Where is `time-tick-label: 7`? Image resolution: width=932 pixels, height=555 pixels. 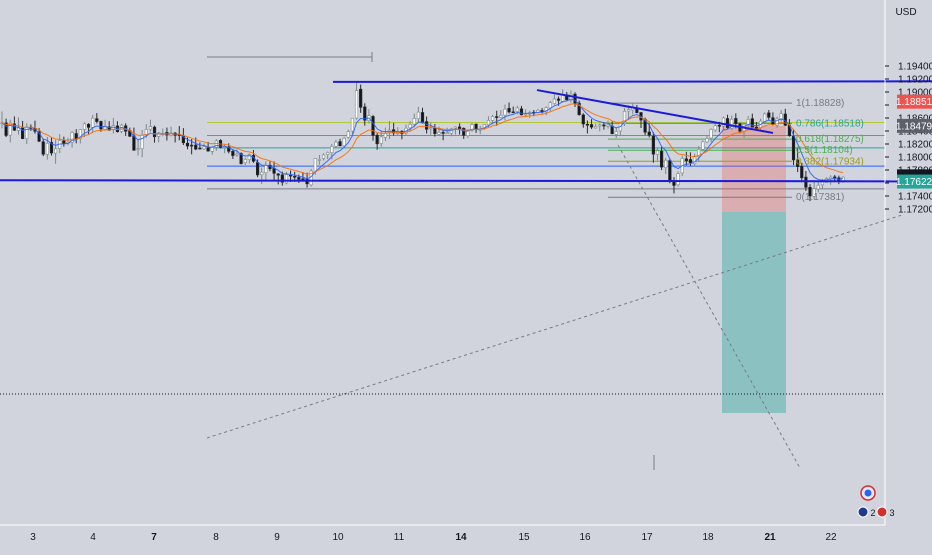
time-tick-label: 7 is located at coordinates (154, 537).